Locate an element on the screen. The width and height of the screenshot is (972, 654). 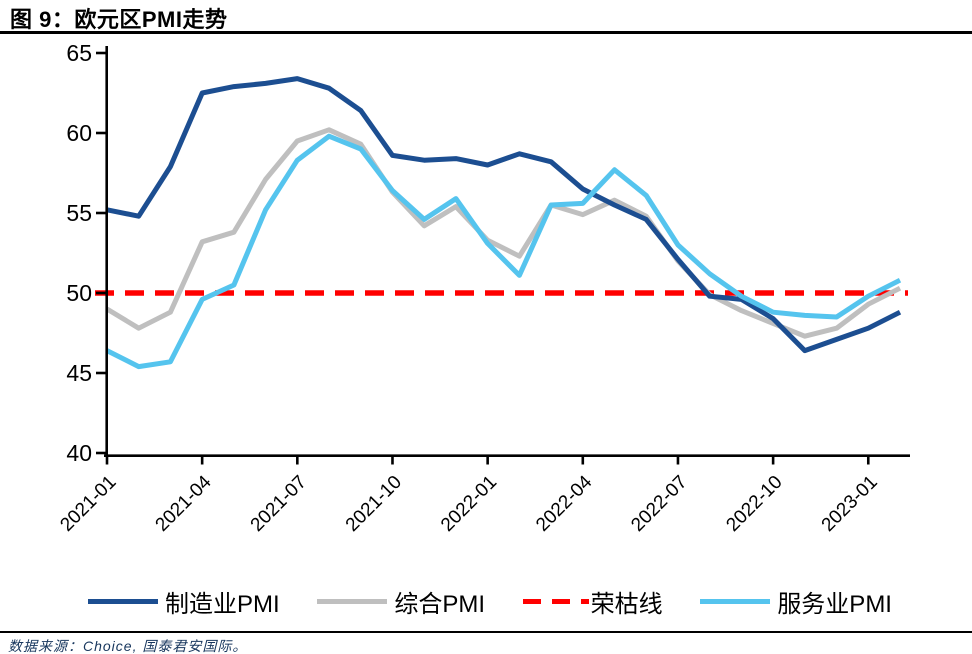
x-tick-label: 2021-01 is located at coordinates (88, 504).